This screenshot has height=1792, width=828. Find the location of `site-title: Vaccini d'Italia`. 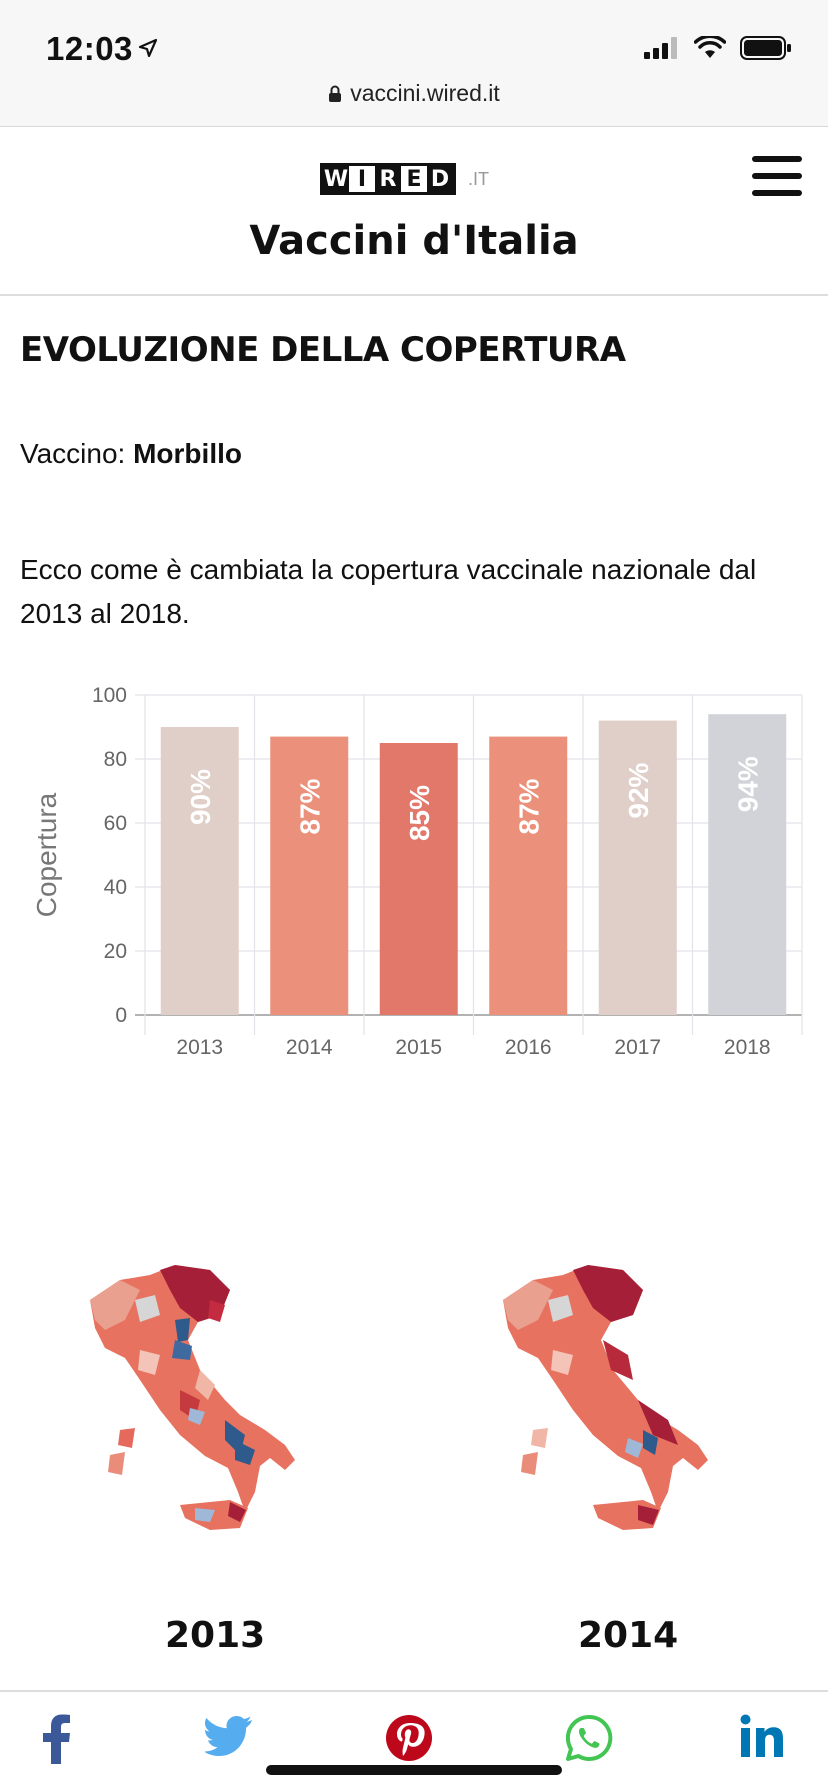

site-title: Vaccini d'Italia is located at coordinates (414, 241).